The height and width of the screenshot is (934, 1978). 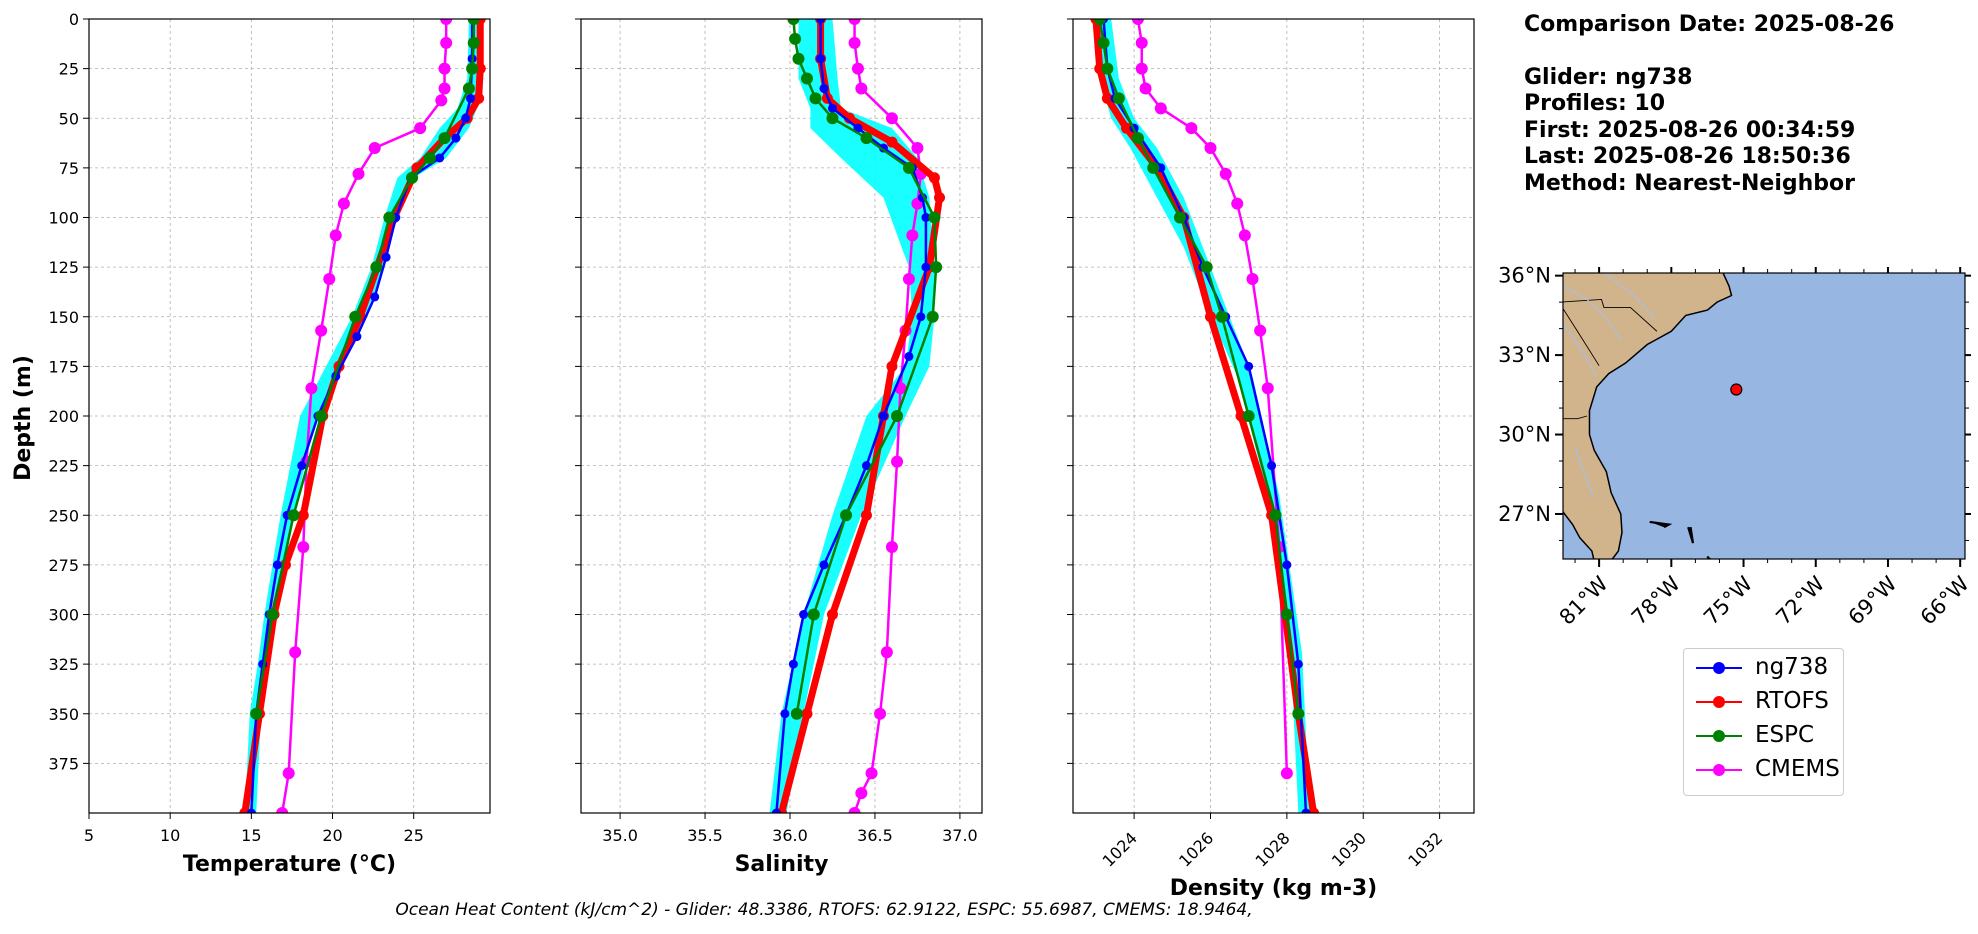 What do you see at coordinates (289, 864) in the screenshot?
I see `x-axis-label: Temperature (°C)` at bounding box center [289, 864].